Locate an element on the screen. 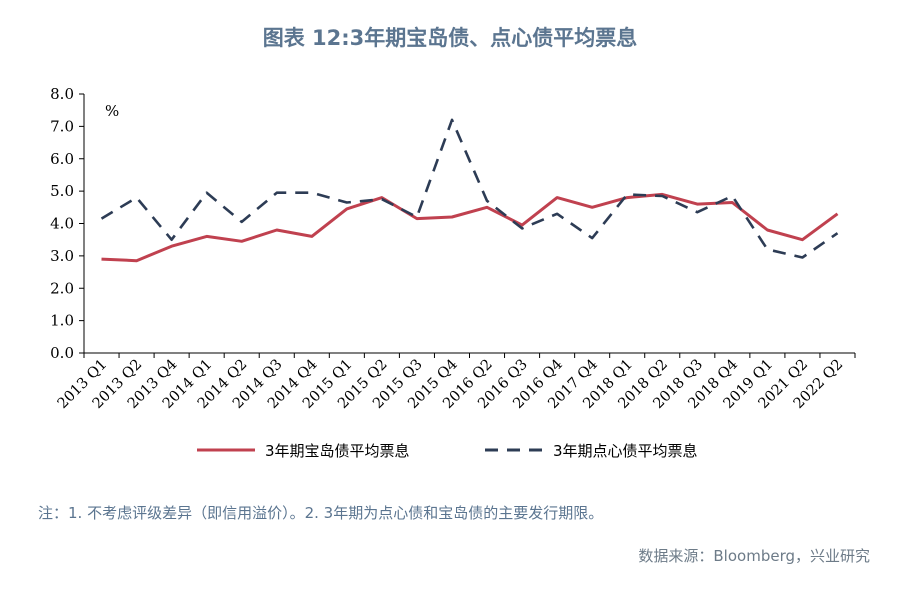 This screenshot has width=900, height=596. y-tick-label: 7.0 is located at coordinates (62, 126).